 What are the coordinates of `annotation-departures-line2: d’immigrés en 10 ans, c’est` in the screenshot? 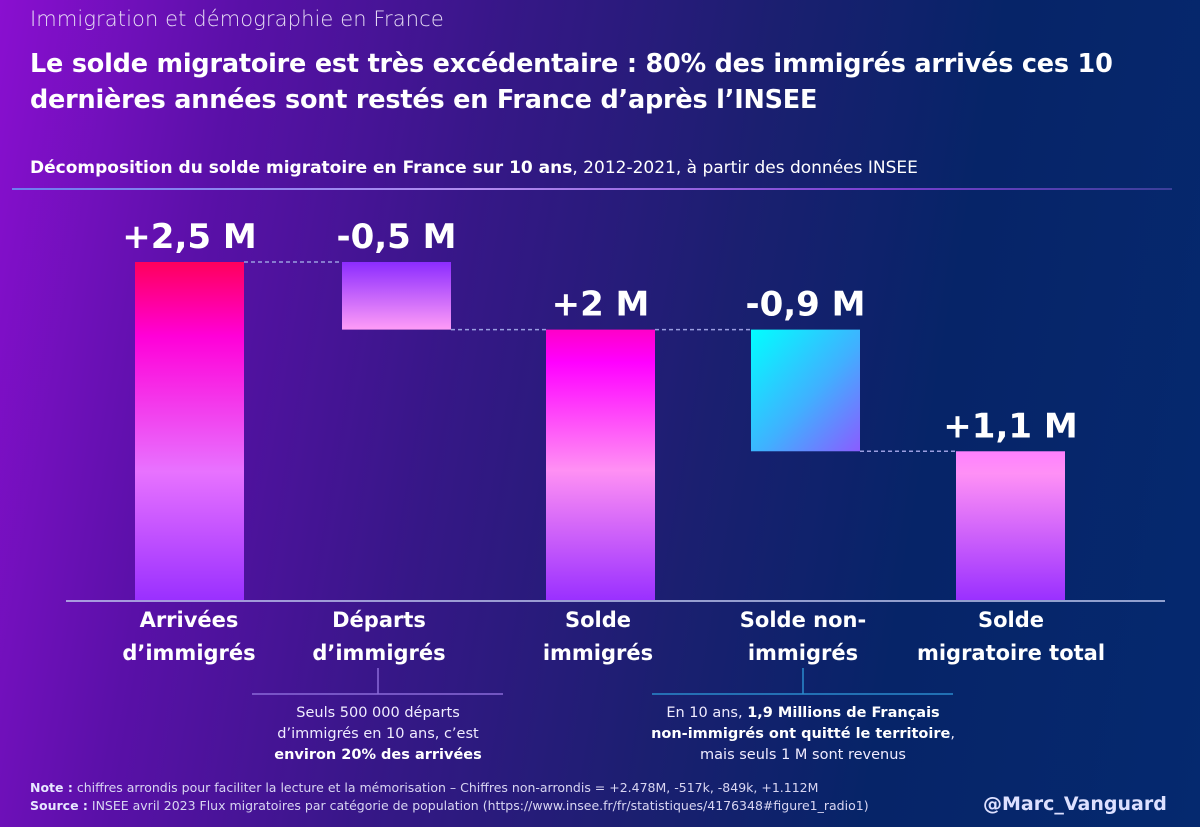 It's located at (378, 734).